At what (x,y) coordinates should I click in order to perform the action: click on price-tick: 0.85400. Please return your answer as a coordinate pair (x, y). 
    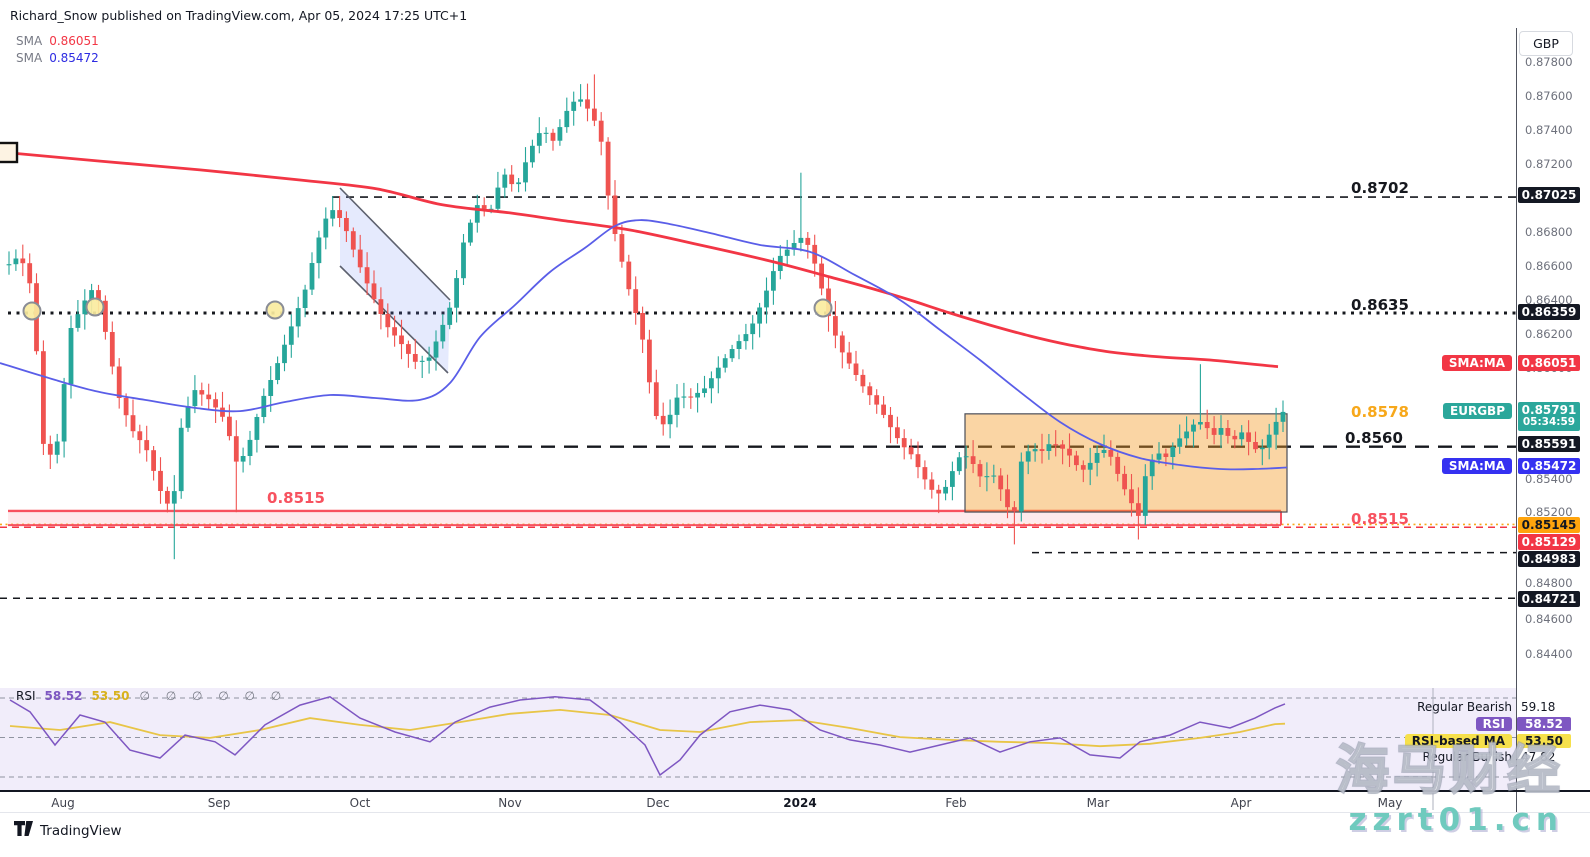
    Looking at the image, I should click on (1549, 479).